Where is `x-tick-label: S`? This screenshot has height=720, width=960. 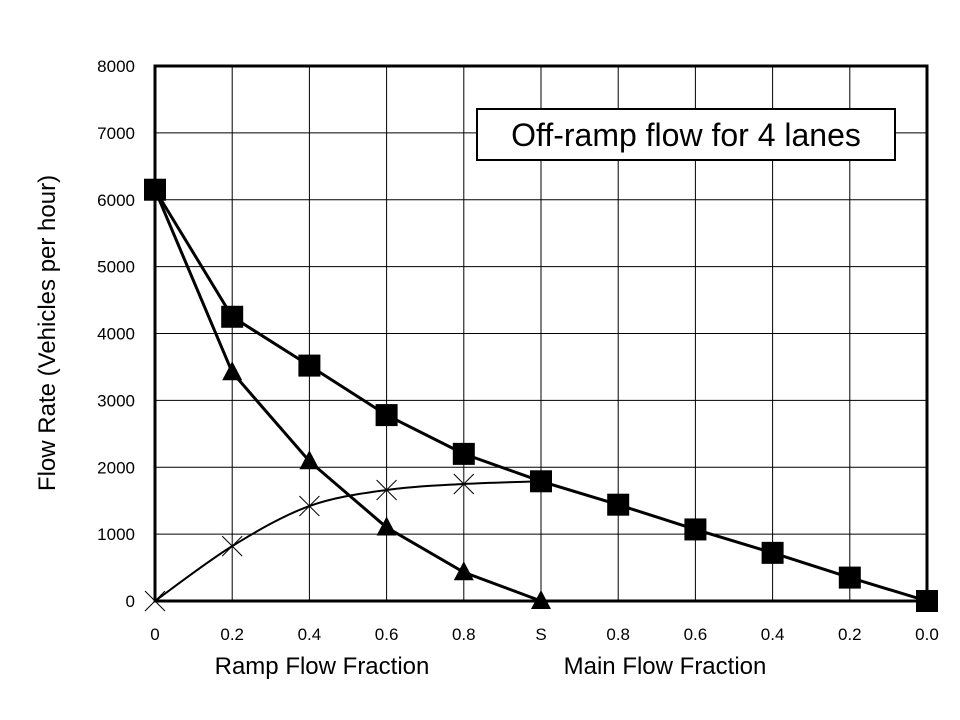
x-tick-label: S is located at coordinates (540, 634).